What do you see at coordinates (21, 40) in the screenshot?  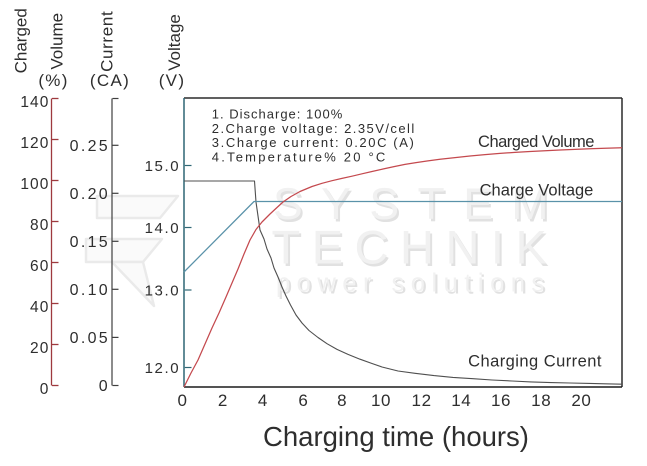 I see `svg-text: Charged` at bounding box center [21, 40].